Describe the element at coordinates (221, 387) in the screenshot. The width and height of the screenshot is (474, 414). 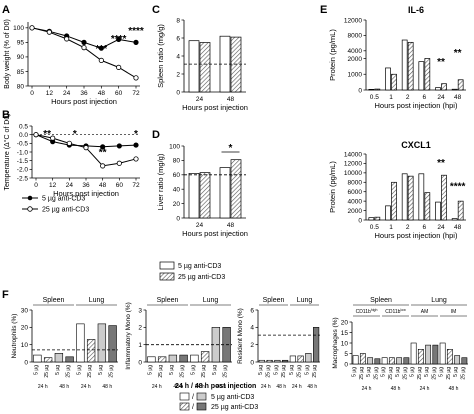
I see `panel-f-inflammatory-mono-time-label: 48 h` at that location.